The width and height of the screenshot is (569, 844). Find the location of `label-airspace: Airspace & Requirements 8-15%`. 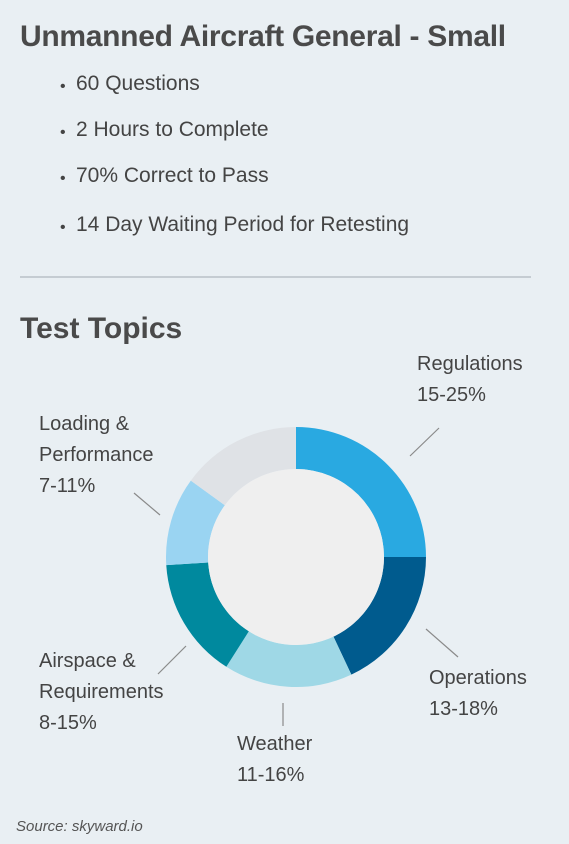

label-airspace: Airspace & Requirements 8-15% is located at coordinates (101, 692).